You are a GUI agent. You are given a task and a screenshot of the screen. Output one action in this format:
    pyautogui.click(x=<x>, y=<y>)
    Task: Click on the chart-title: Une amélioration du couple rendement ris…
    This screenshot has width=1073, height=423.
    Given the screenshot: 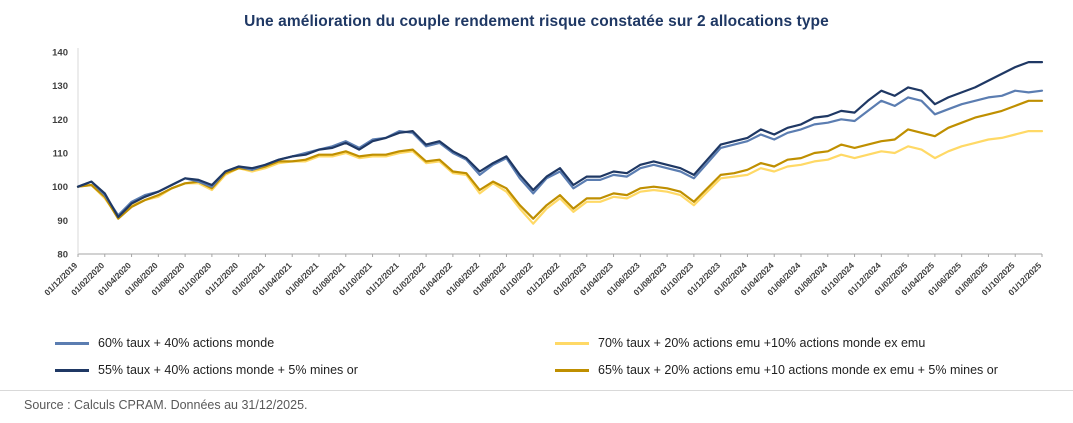 What is the action you would take?
    pyautogui.click(x=536, y=21)
    